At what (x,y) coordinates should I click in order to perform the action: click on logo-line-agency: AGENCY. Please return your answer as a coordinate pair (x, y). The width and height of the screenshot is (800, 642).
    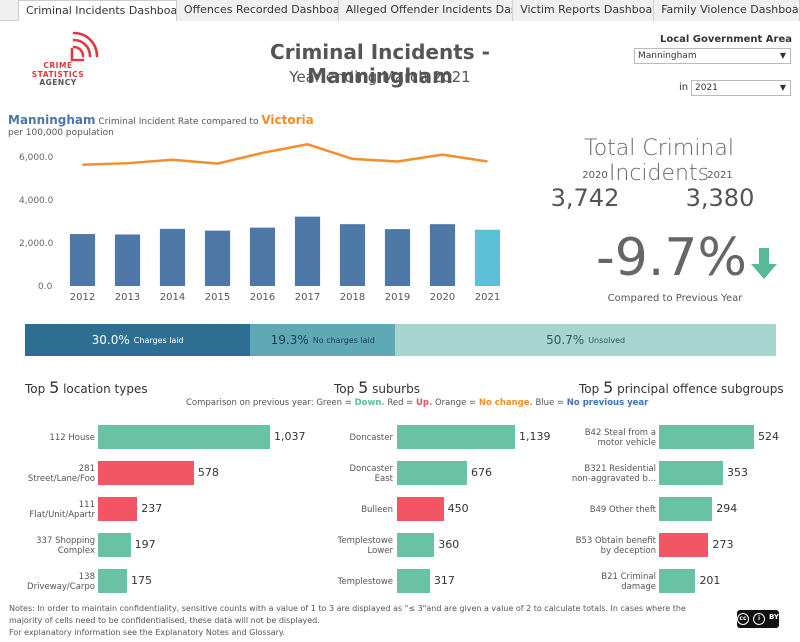
    Looking at the image, I should click on (58, 82).